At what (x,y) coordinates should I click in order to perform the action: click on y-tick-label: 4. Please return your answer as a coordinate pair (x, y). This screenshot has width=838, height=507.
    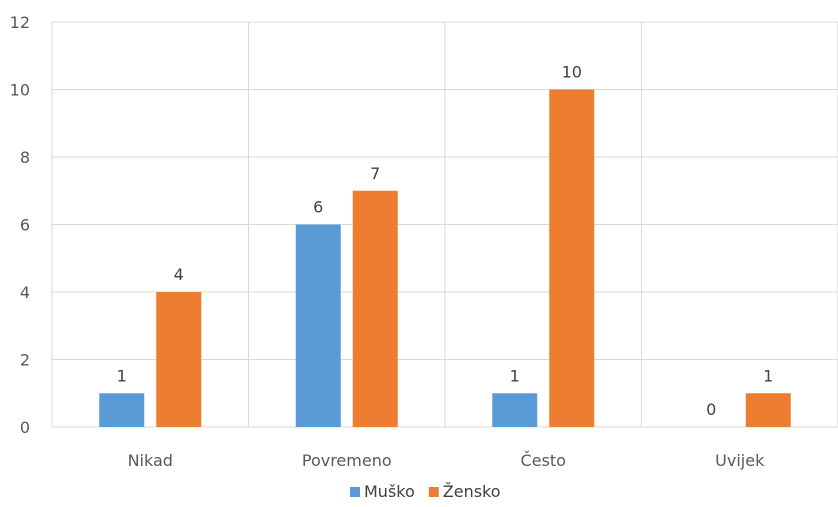
    Looking at the image, I should click on (25, 292).